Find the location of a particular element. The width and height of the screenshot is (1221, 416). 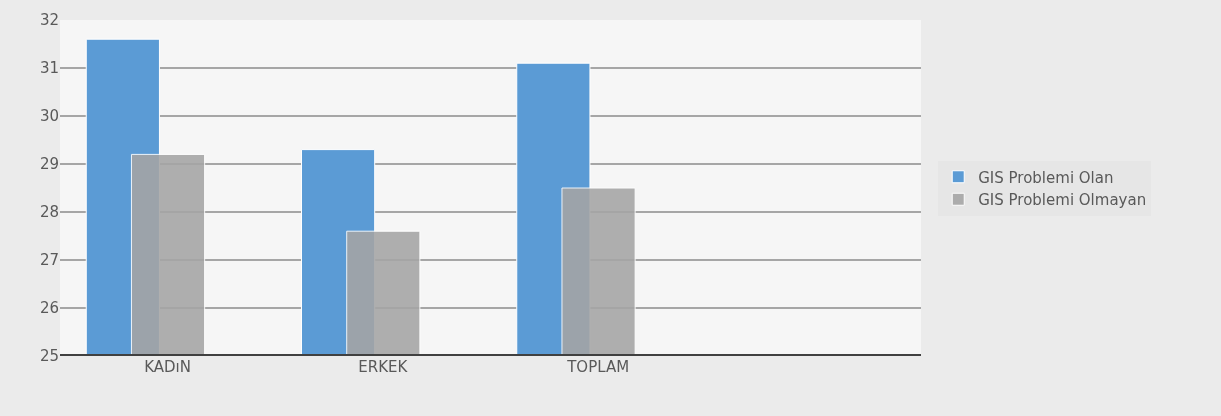

y-tick-label: 28 is located at coordinates (49, 212).